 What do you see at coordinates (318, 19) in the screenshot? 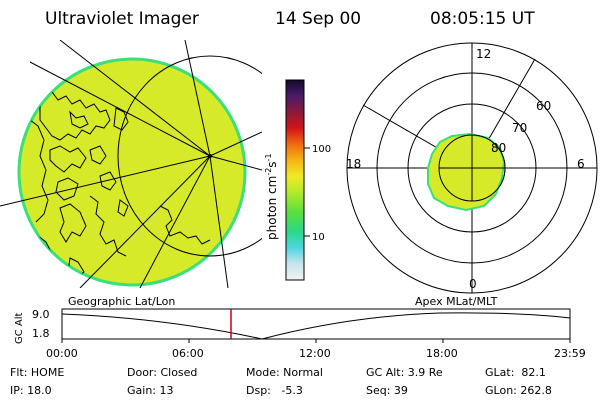
I see `observation-date: 14 Sep 00` at bounding box center [318, 19].